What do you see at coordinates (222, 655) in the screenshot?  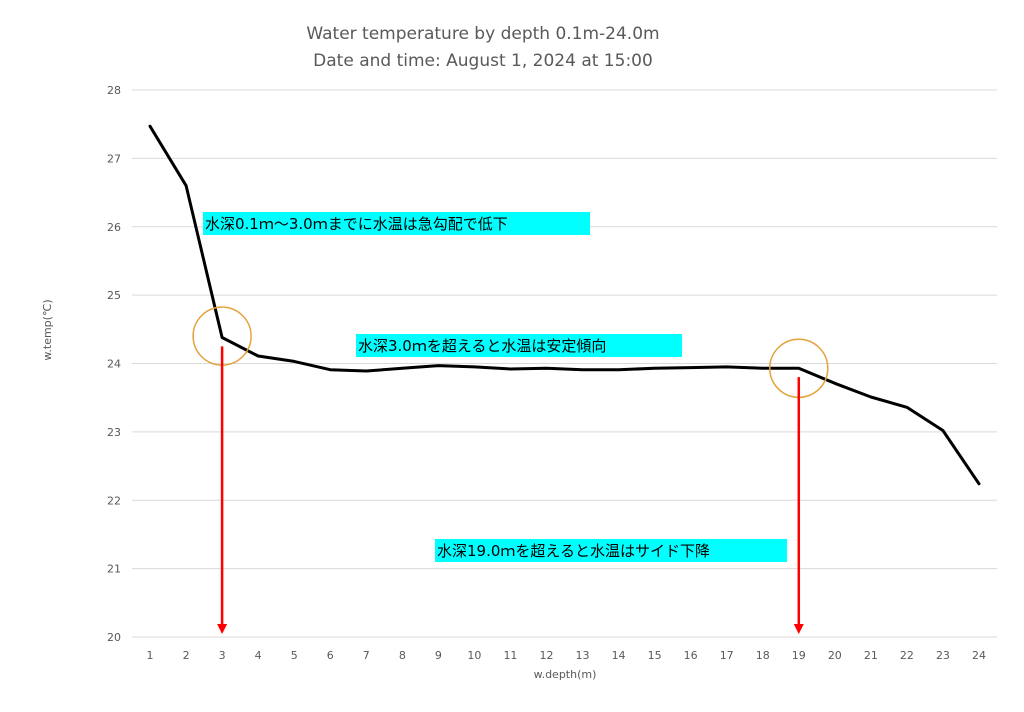 I see `x-tick-label: 3` at bounding box center [222, 655].